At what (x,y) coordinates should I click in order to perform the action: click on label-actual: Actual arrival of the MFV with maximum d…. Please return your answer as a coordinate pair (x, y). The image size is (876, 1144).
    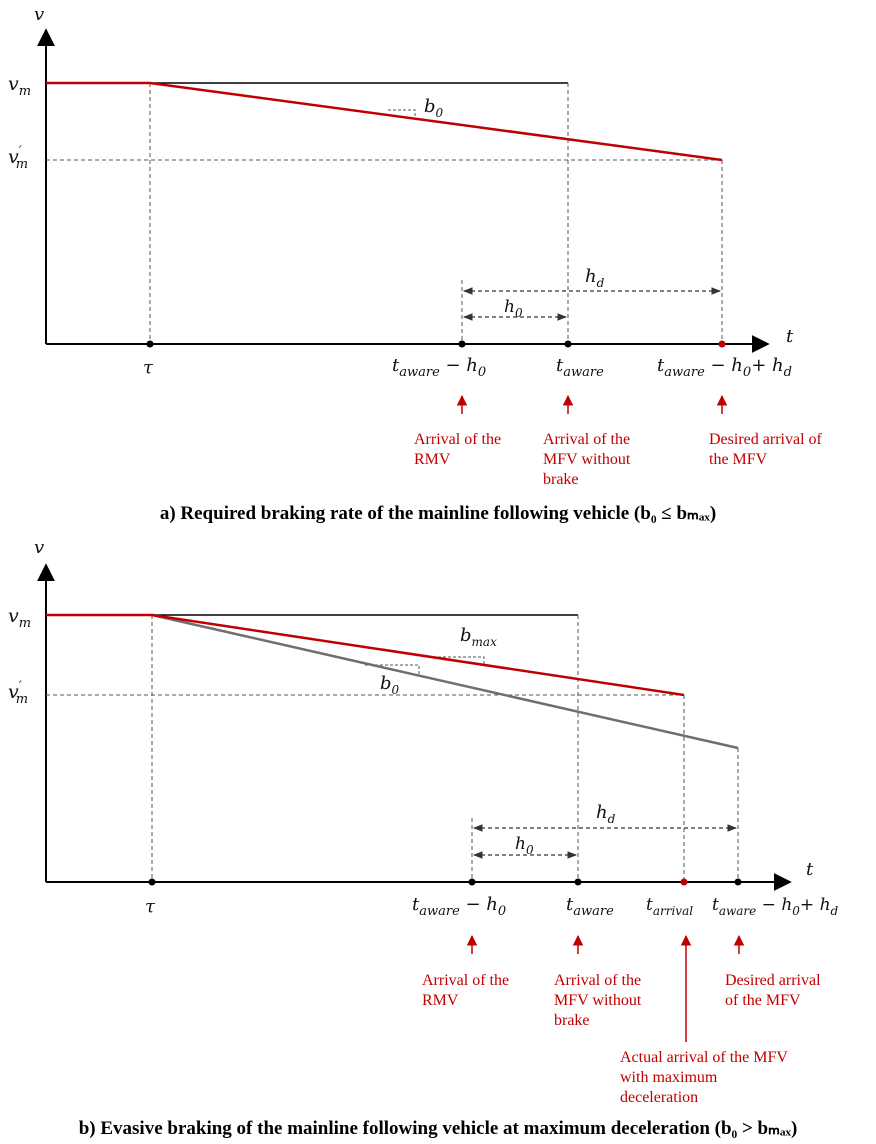
    Looking at the image, I should click on (706, 1077).